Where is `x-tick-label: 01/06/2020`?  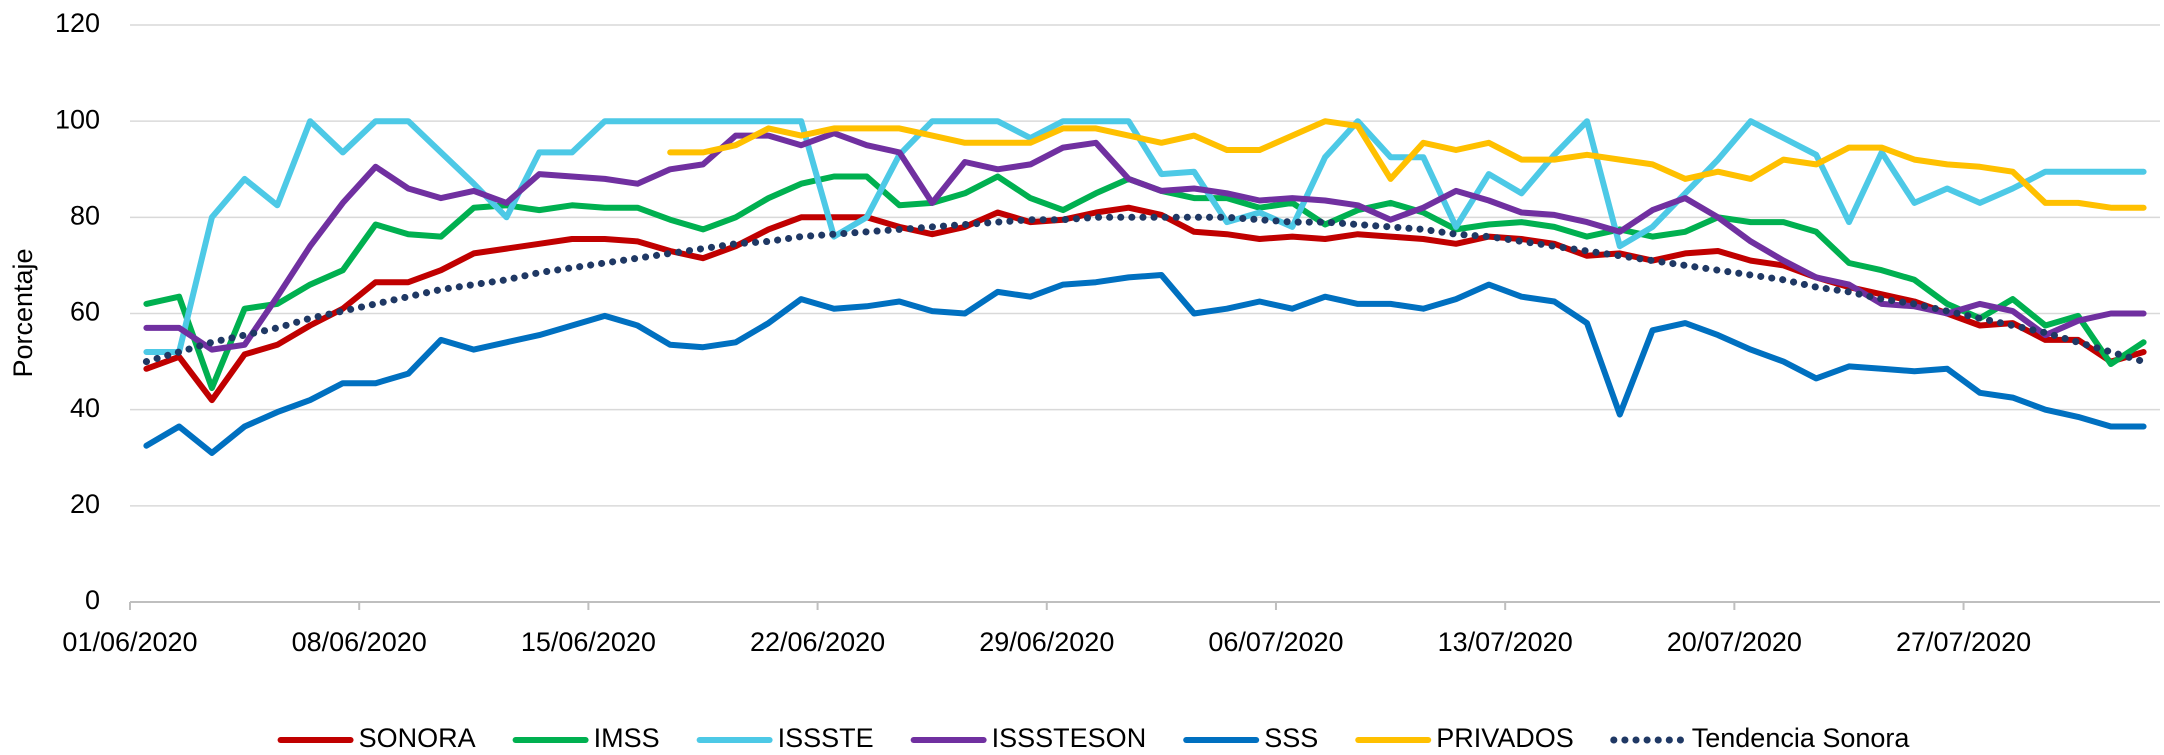
x-tick-label: 01/06/2020 is located at coordinates (129, 642).